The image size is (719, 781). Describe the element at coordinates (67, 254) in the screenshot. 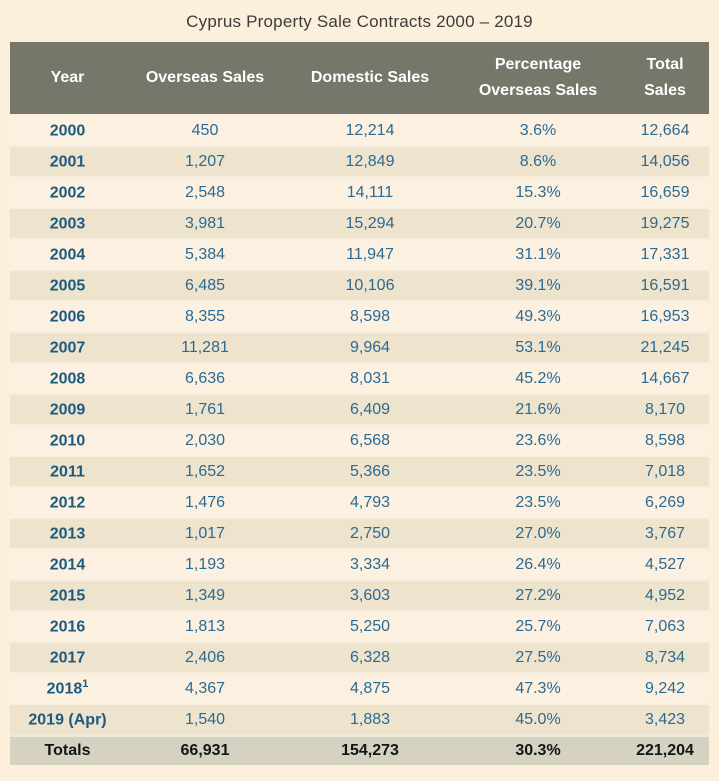

I see `year-cell: 2004` at that location.